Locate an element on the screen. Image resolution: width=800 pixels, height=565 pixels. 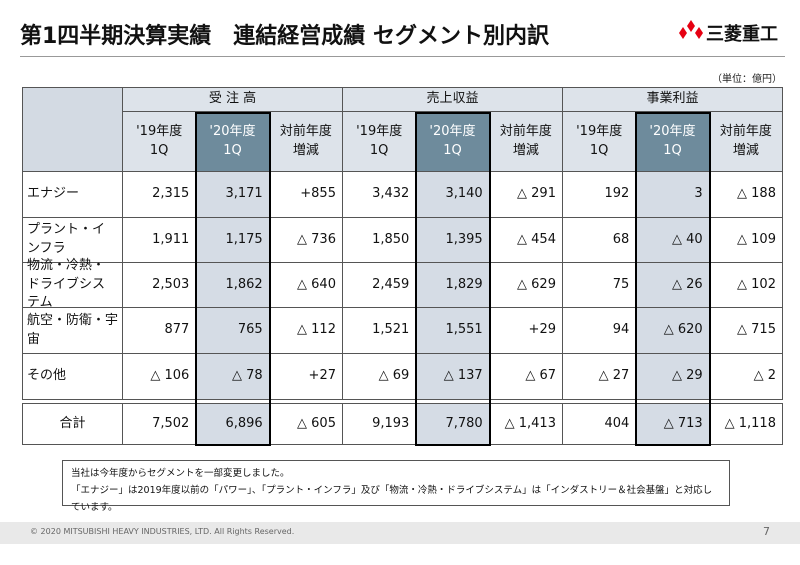
total-cell: 7,502 is located at coordinates (160, 424).